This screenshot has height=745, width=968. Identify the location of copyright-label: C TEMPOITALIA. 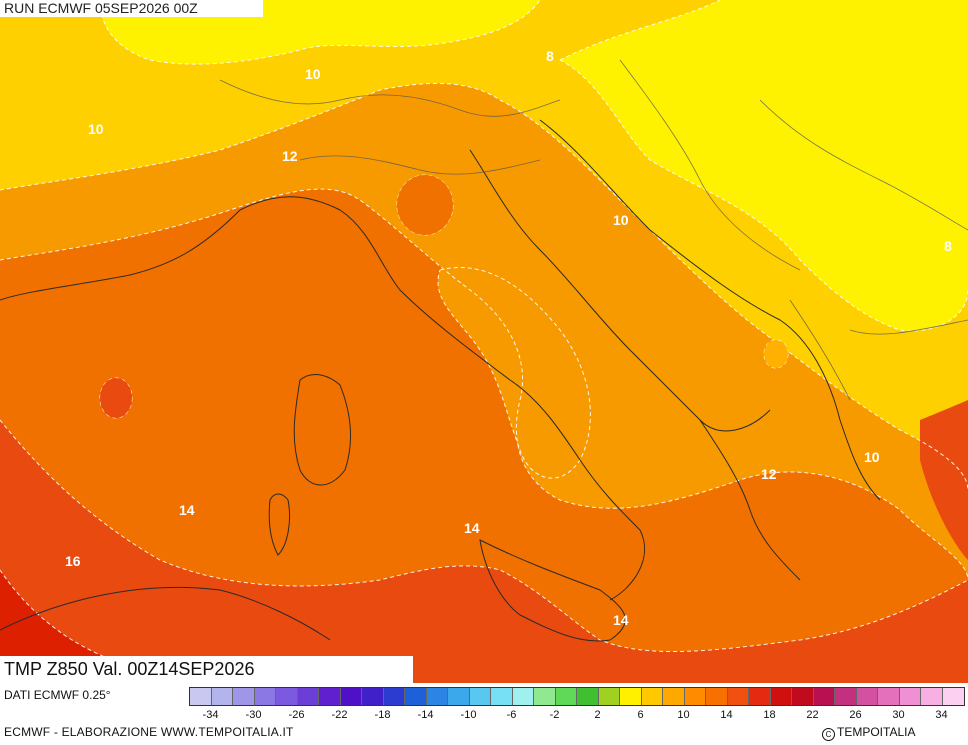
(868, 733).